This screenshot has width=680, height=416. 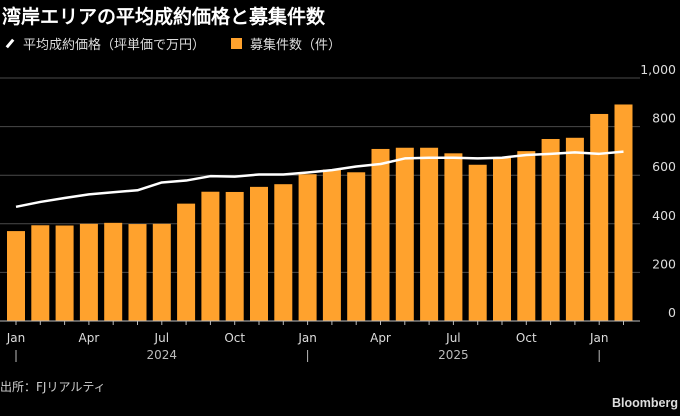 What do you see at coordinates (114, 45) in the screenshot?
I see `legend-line-label: 平均成約価格（坪単価で万円）` at bounding box center [114, 45].